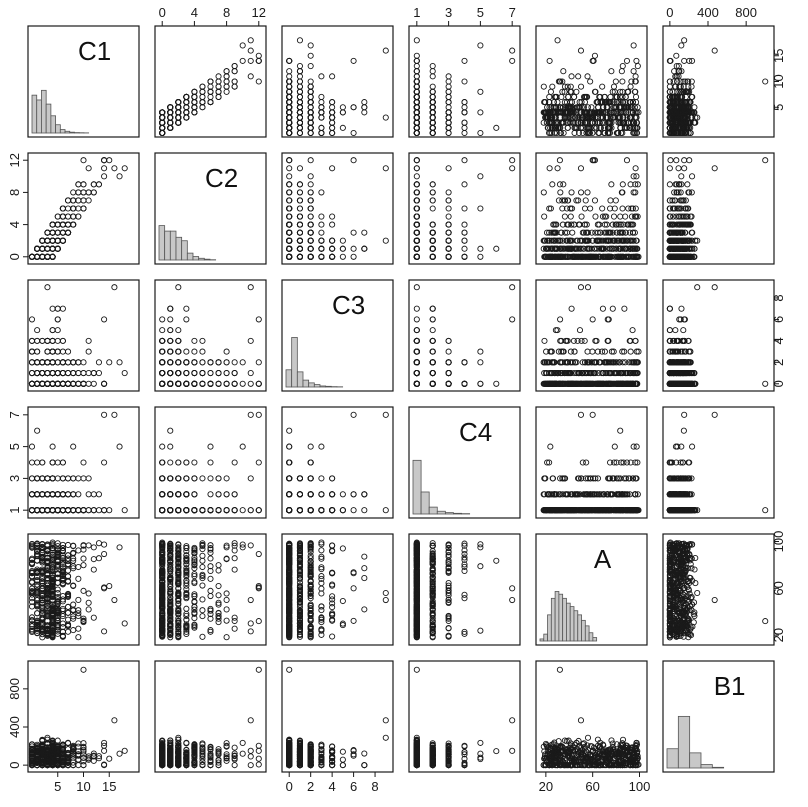 This screenshot has width=808, height=807. Describe the element at coordinates (464, 208) in the screenshot. I see `panel-frame` at that location.